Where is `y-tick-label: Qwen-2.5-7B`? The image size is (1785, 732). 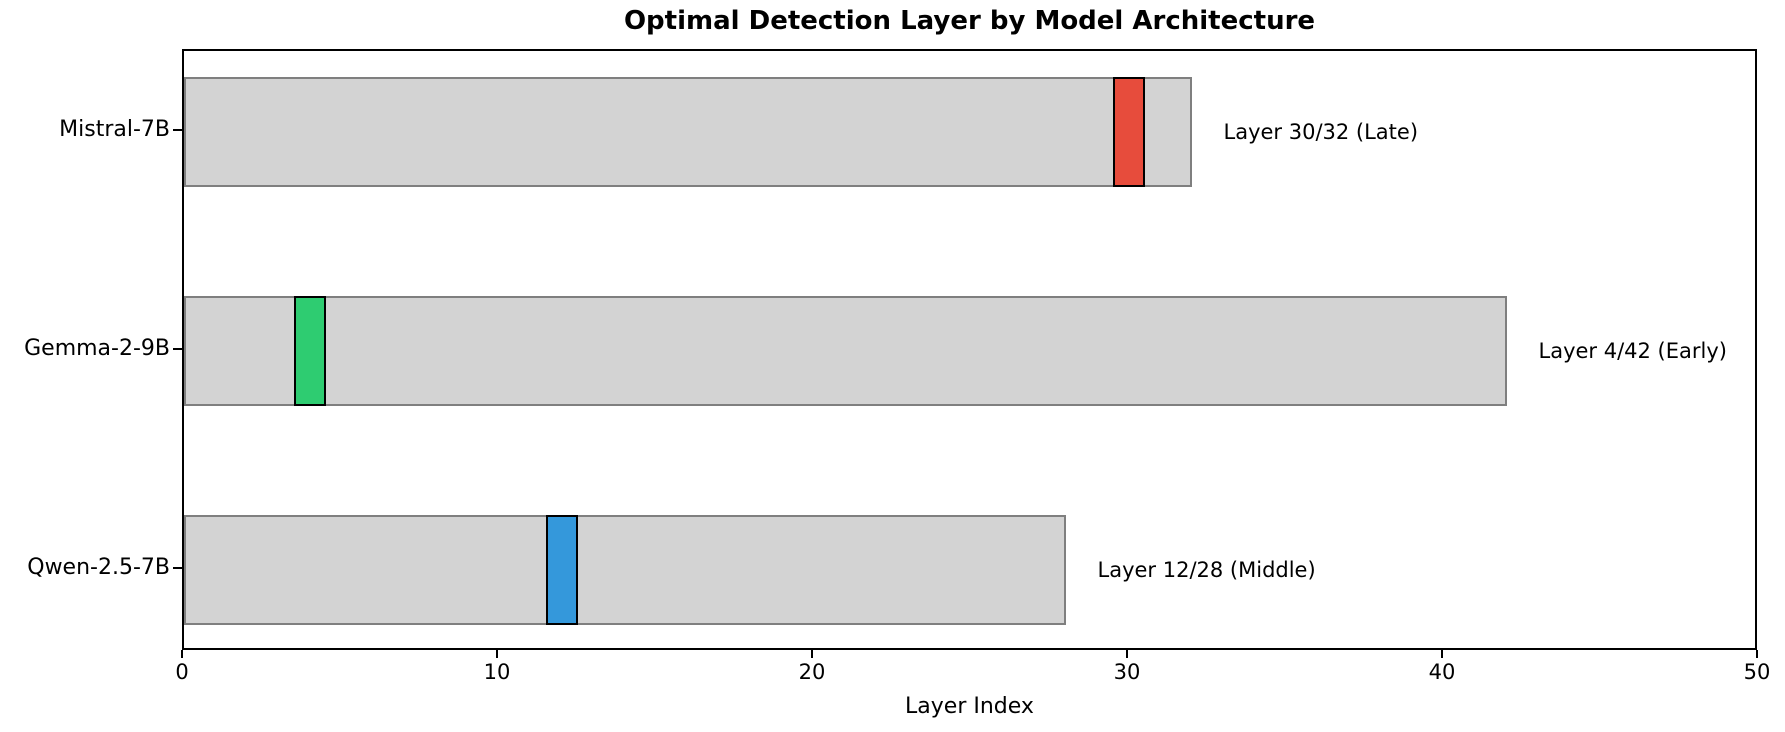
y-tick-label: Qwen-2.5-7B is located at coordinates (98, 567).